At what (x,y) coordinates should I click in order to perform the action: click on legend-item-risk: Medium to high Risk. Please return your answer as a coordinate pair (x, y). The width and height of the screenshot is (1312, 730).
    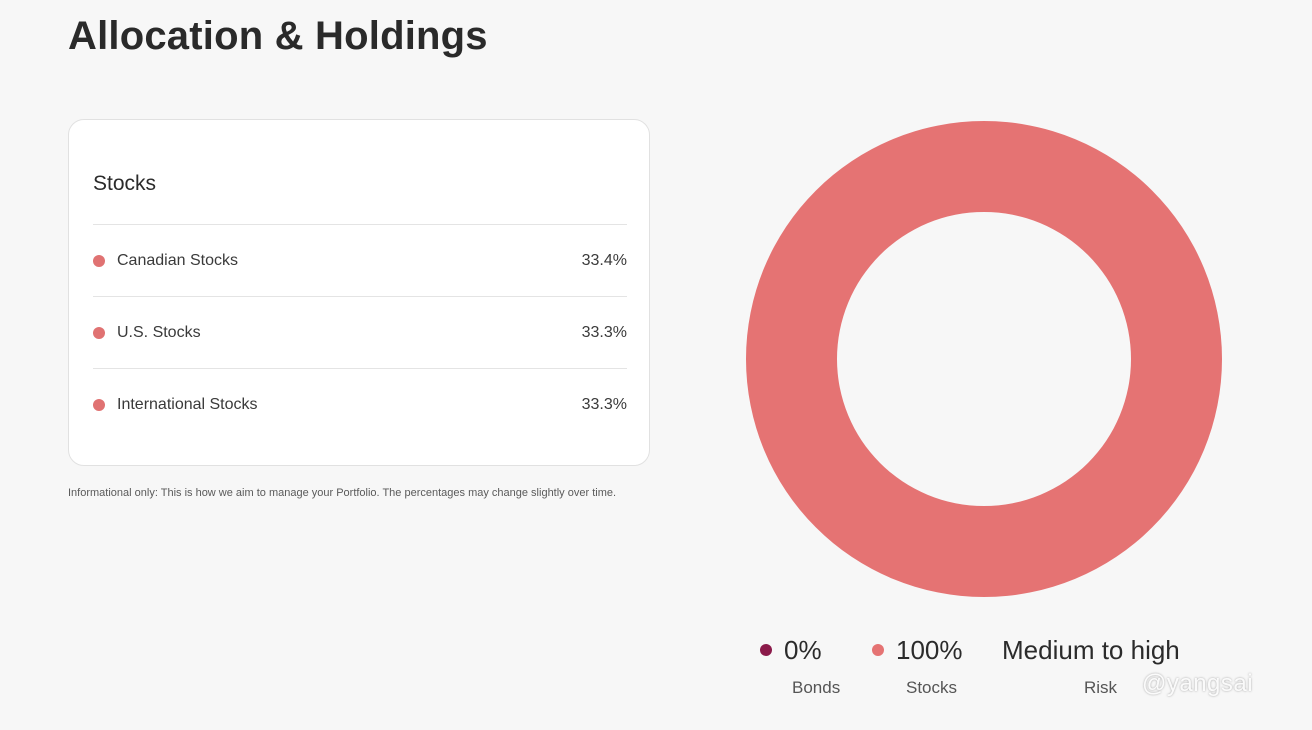
    Looking at the image, I should click on (1107, 665).